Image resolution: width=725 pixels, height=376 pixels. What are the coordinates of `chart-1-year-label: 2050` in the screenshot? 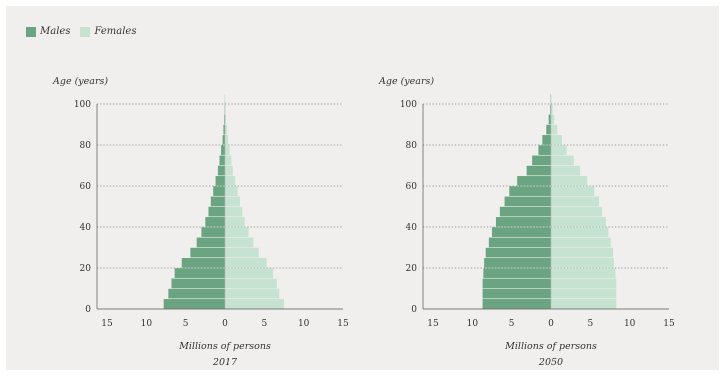 It's located at (550, 362).